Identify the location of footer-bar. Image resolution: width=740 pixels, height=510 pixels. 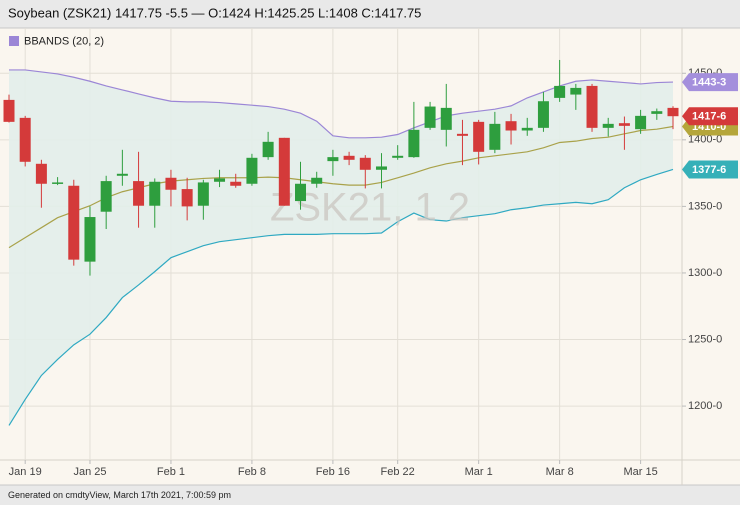
(370, 495).